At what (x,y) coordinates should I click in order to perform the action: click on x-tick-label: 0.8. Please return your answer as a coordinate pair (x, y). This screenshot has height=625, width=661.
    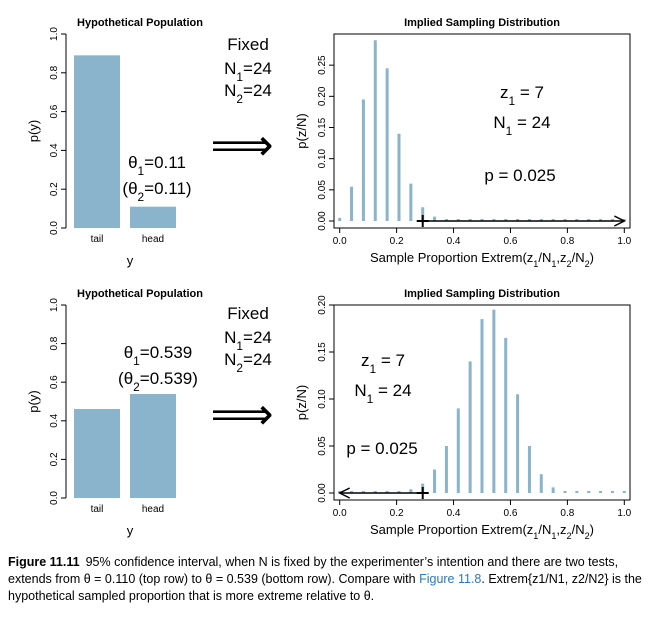
    Looking at the image, I should click on (567, 513).